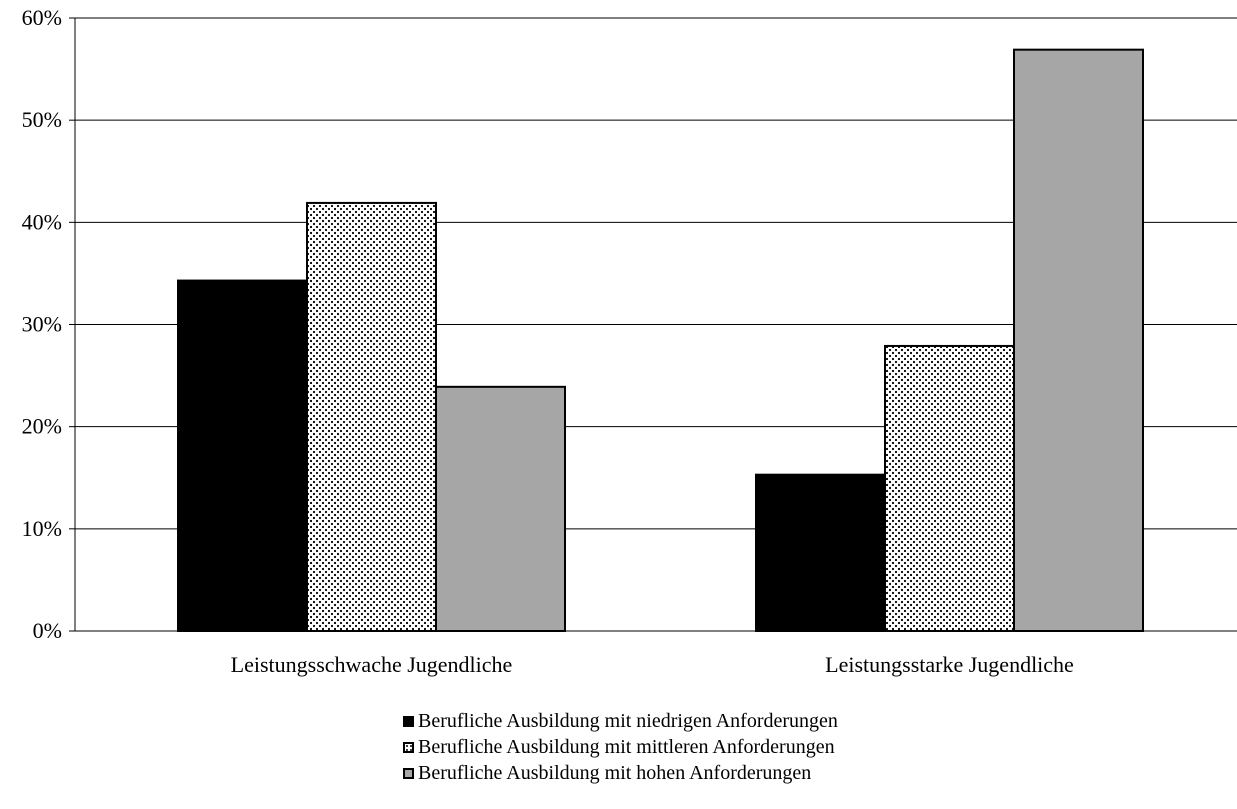 This screenshot has width=1237, height=809. I want to click on y-tick-label: 0%, so click(47, 630).